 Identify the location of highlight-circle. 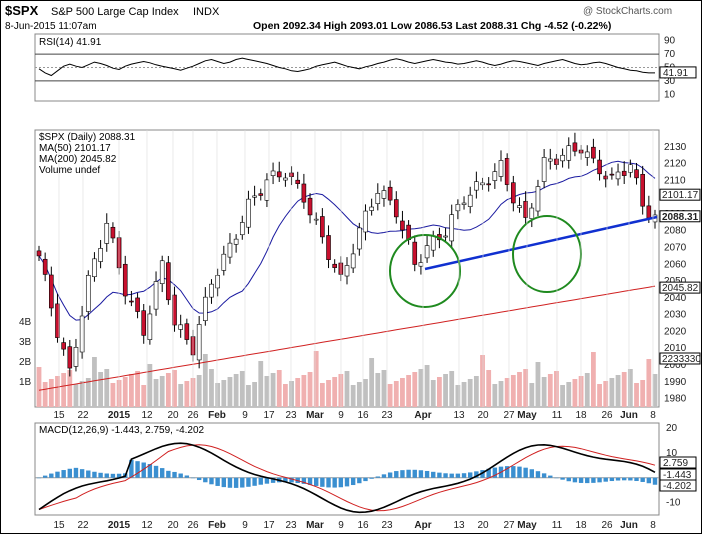
(425, 271).